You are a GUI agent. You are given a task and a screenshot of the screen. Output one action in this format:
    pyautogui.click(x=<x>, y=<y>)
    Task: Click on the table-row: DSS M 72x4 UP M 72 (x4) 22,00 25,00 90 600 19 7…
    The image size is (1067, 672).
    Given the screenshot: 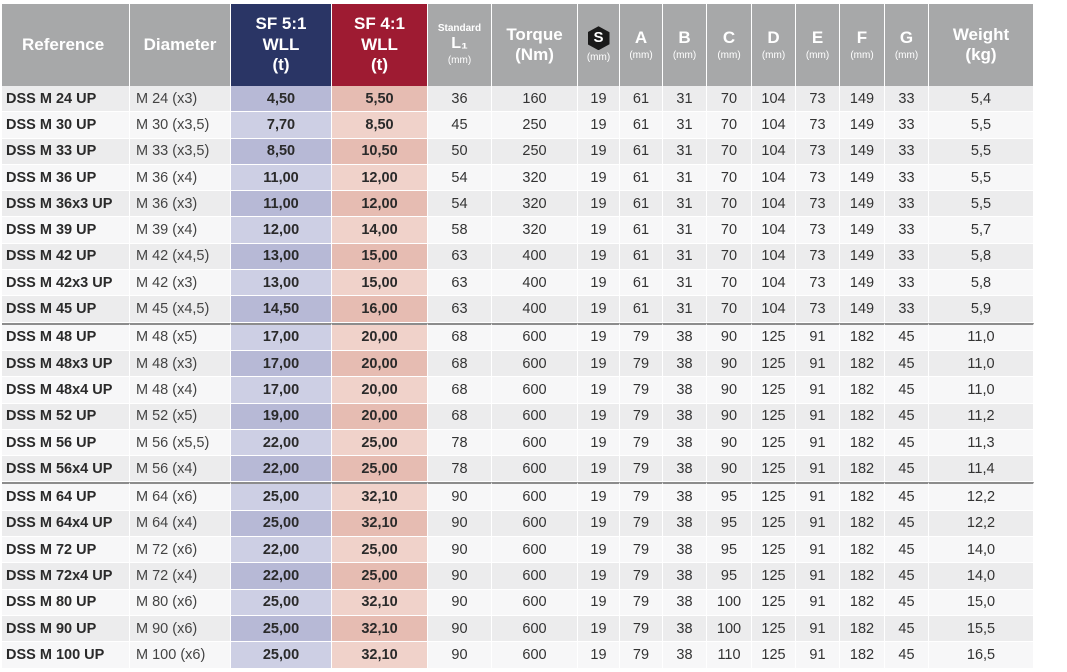 What is the action you would take?
    pyautogui.click(x=518, y=576)
    